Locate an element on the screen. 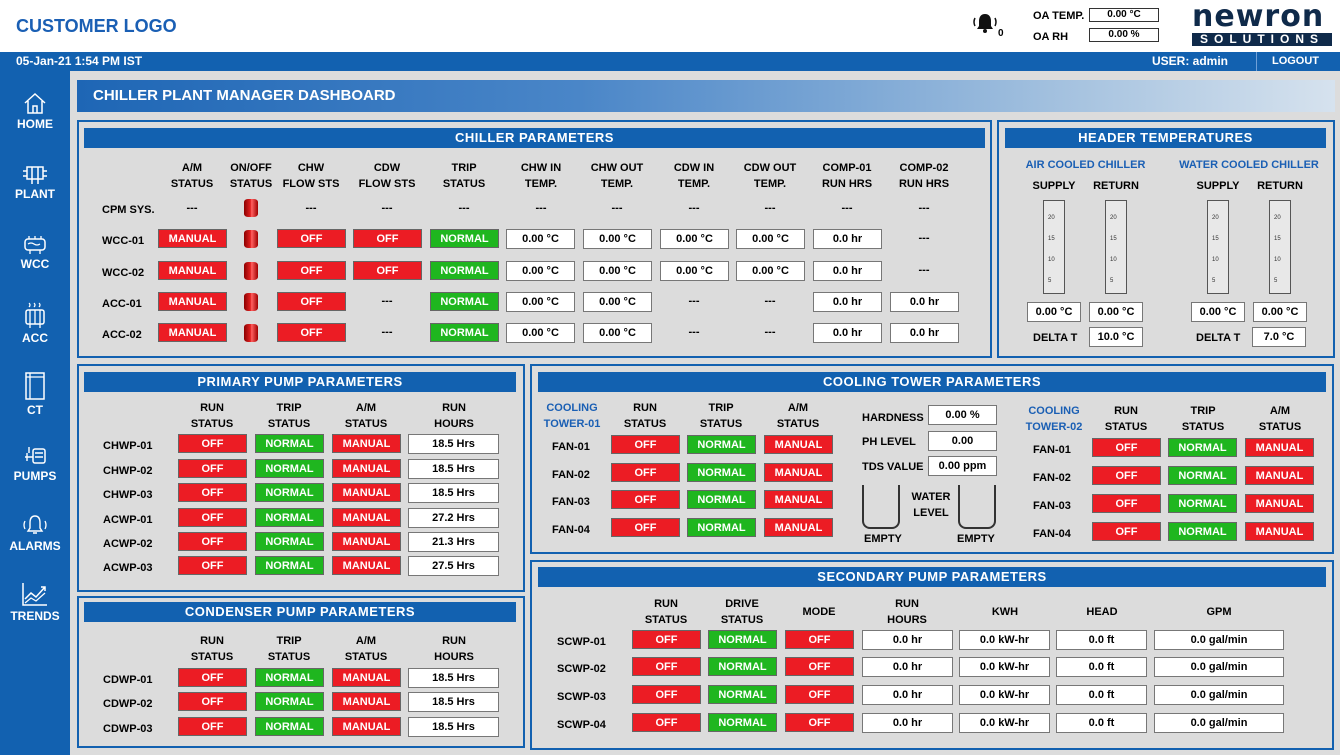 Image resolution: width=1340 pixels, height=755 pixels. thermometer-tick: 20 is located at coordinates (1277, 218).